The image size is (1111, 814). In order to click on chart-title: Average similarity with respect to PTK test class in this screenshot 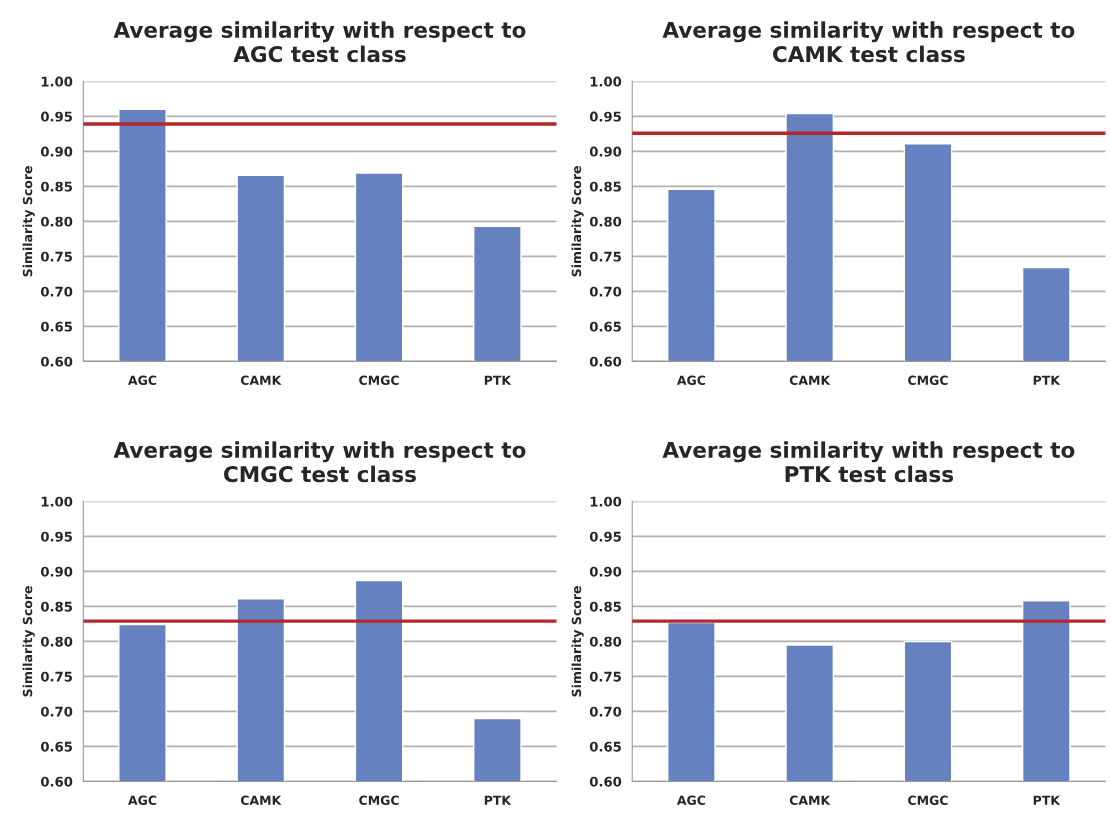, I will do `click(868, 462)`.